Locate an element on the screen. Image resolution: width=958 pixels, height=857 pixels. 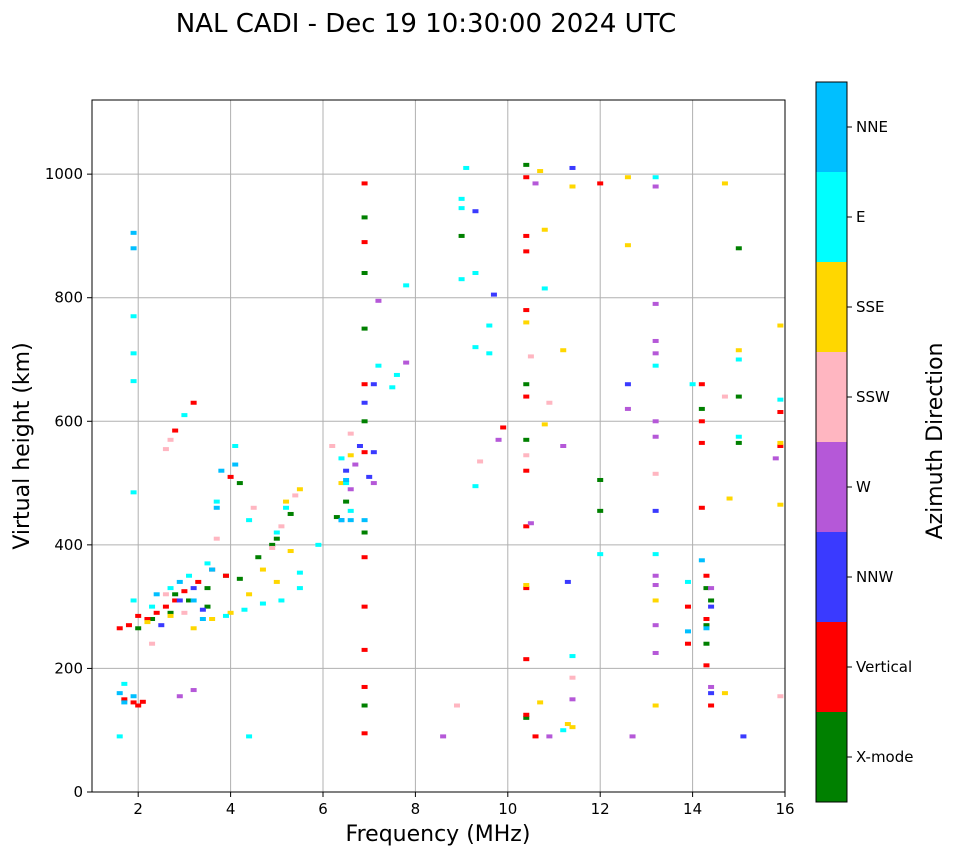
colorbar-tick-label: SSE is located at coordinates (870, 307).